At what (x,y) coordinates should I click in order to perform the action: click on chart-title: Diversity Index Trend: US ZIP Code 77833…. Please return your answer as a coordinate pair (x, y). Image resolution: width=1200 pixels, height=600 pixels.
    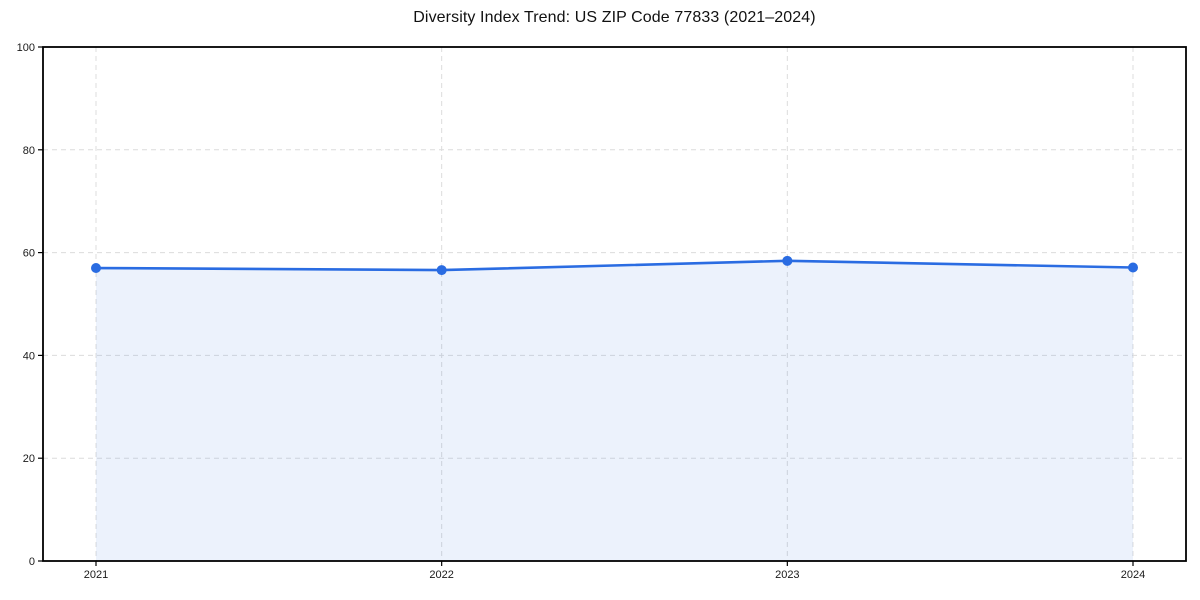
    Looking at the image, I should click on (614, 17).